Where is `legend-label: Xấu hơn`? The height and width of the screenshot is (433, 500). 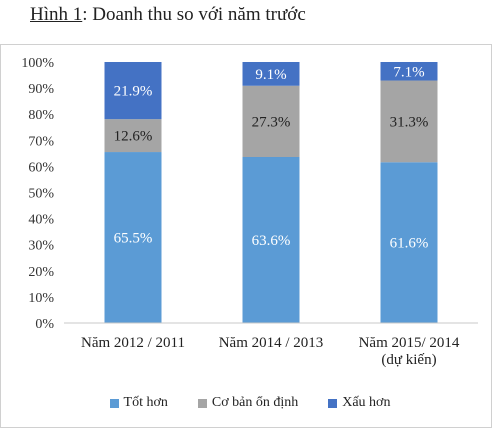
legend-label: Xấu hơn is located at coordinates (366, 402).